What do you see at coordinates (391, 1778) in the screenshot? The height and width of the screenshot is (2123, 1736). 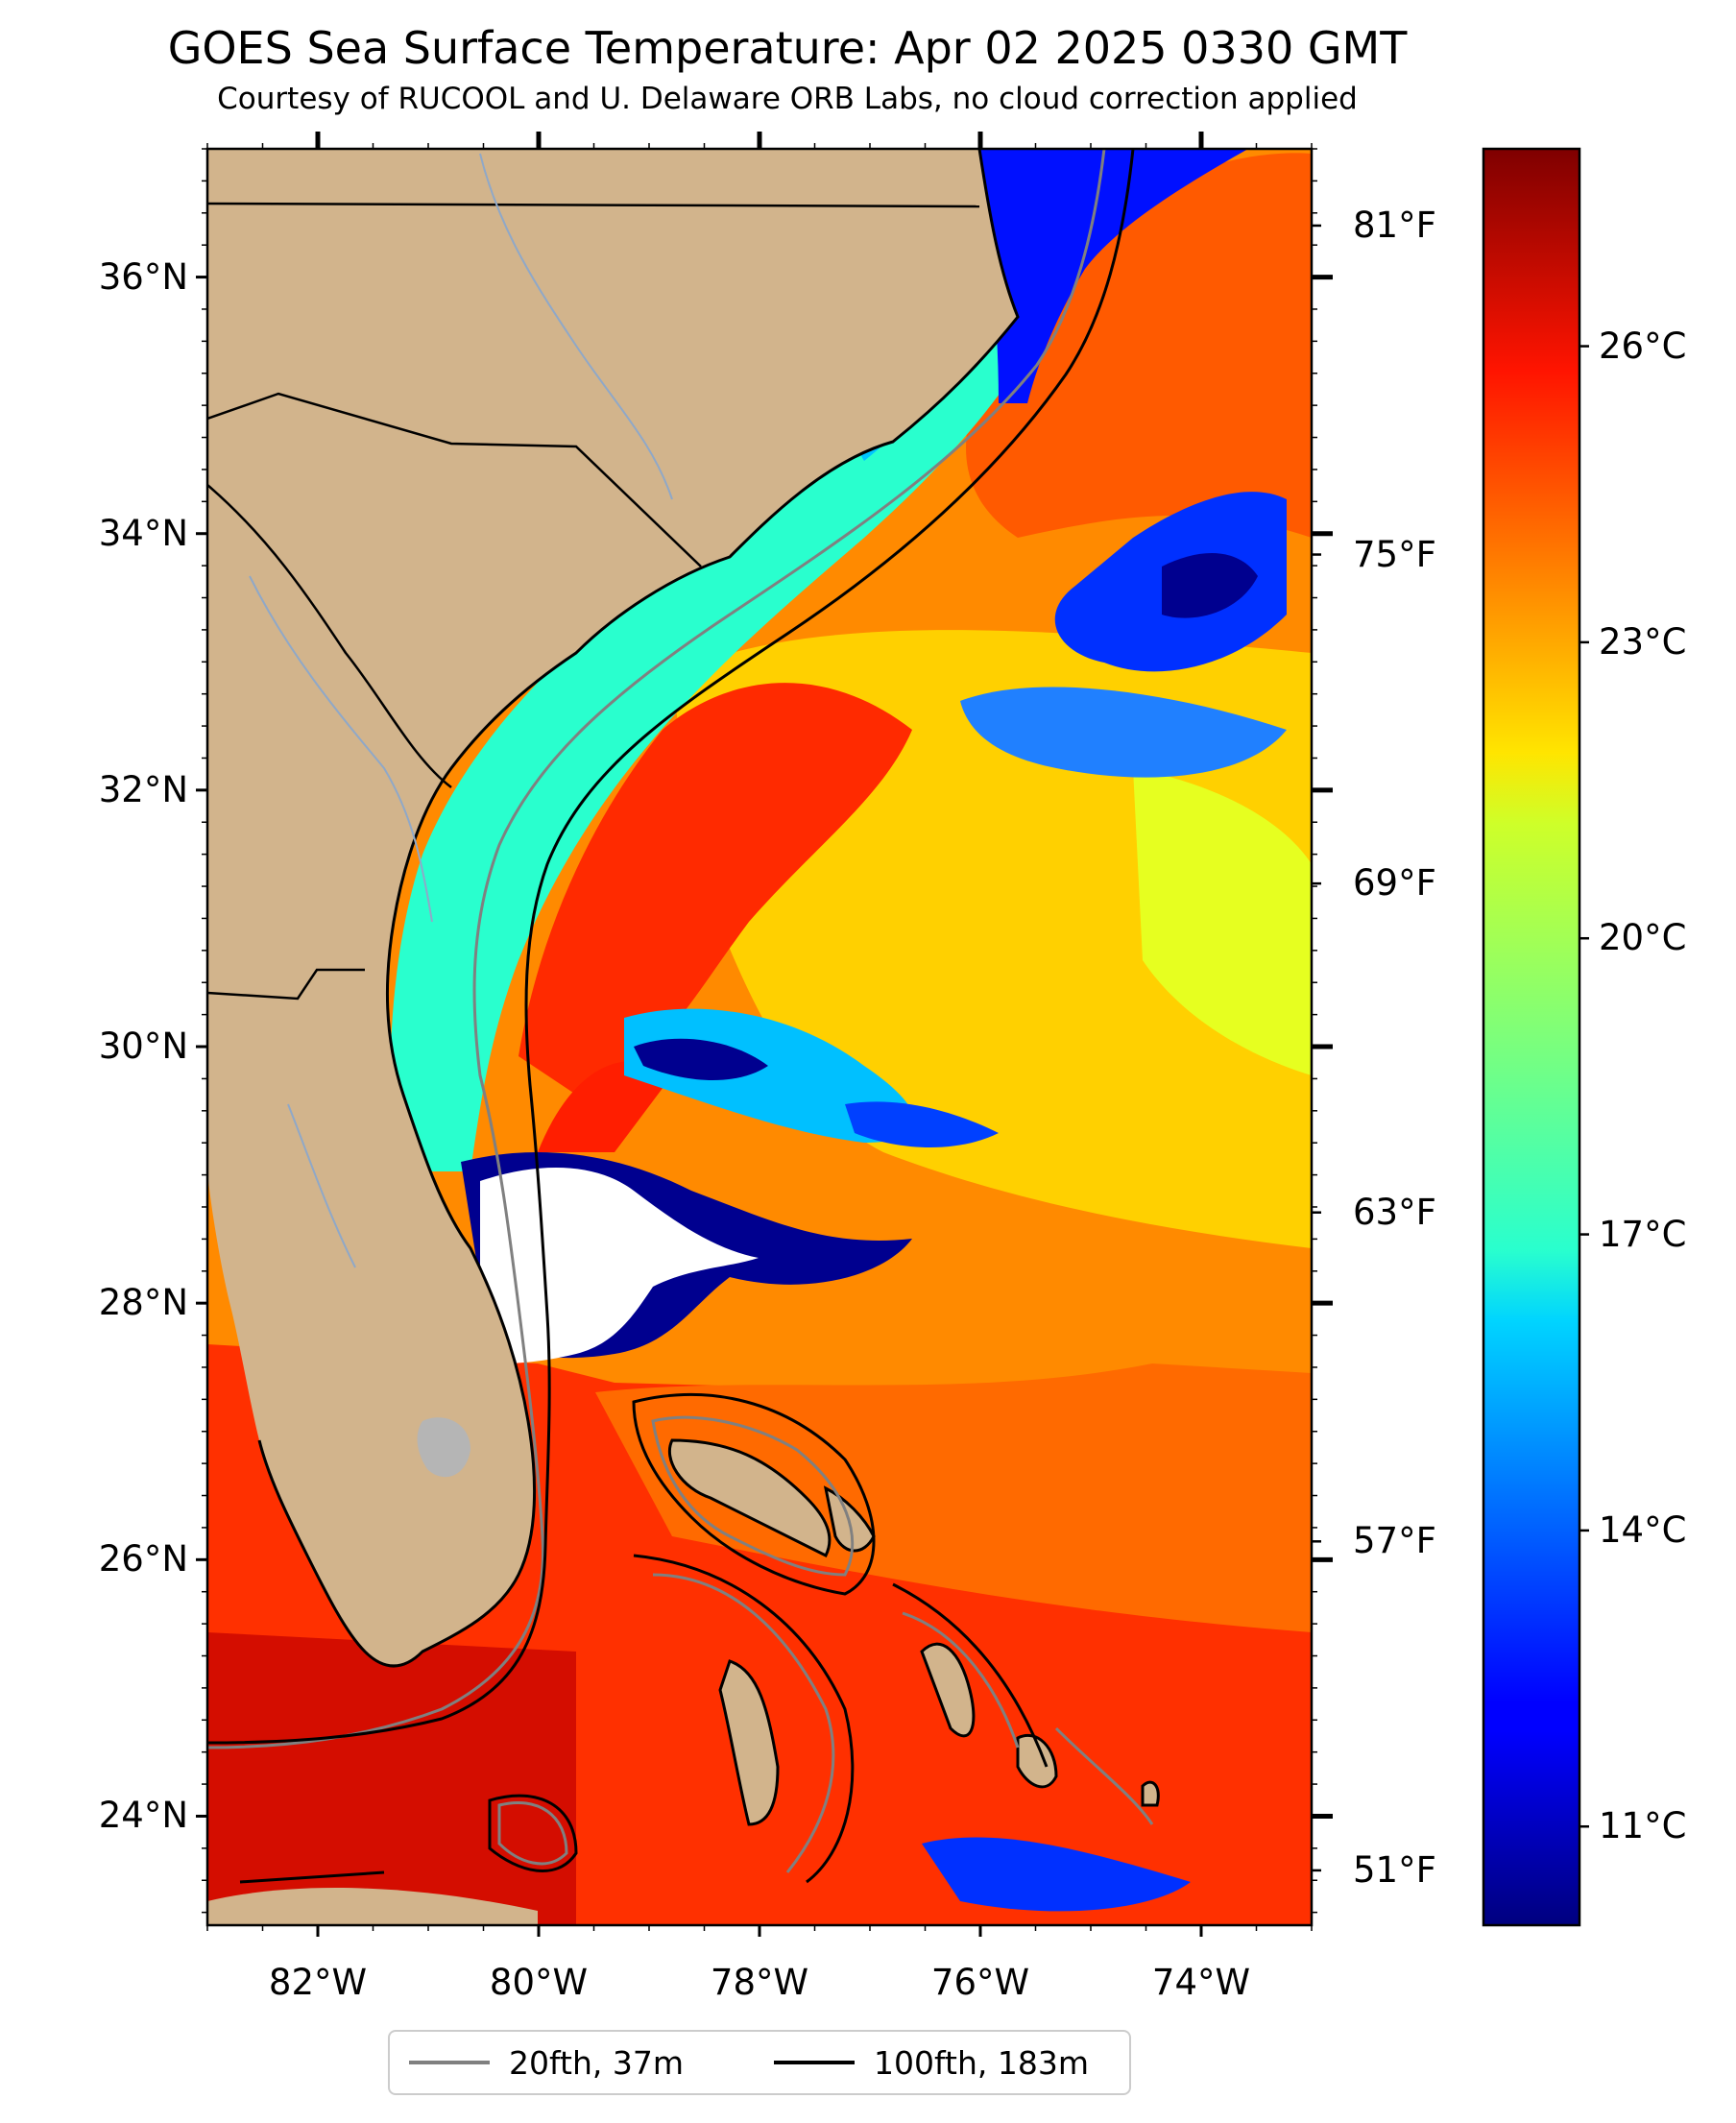 I see `sst-florida-straits` at bounding box center [391, 1778].